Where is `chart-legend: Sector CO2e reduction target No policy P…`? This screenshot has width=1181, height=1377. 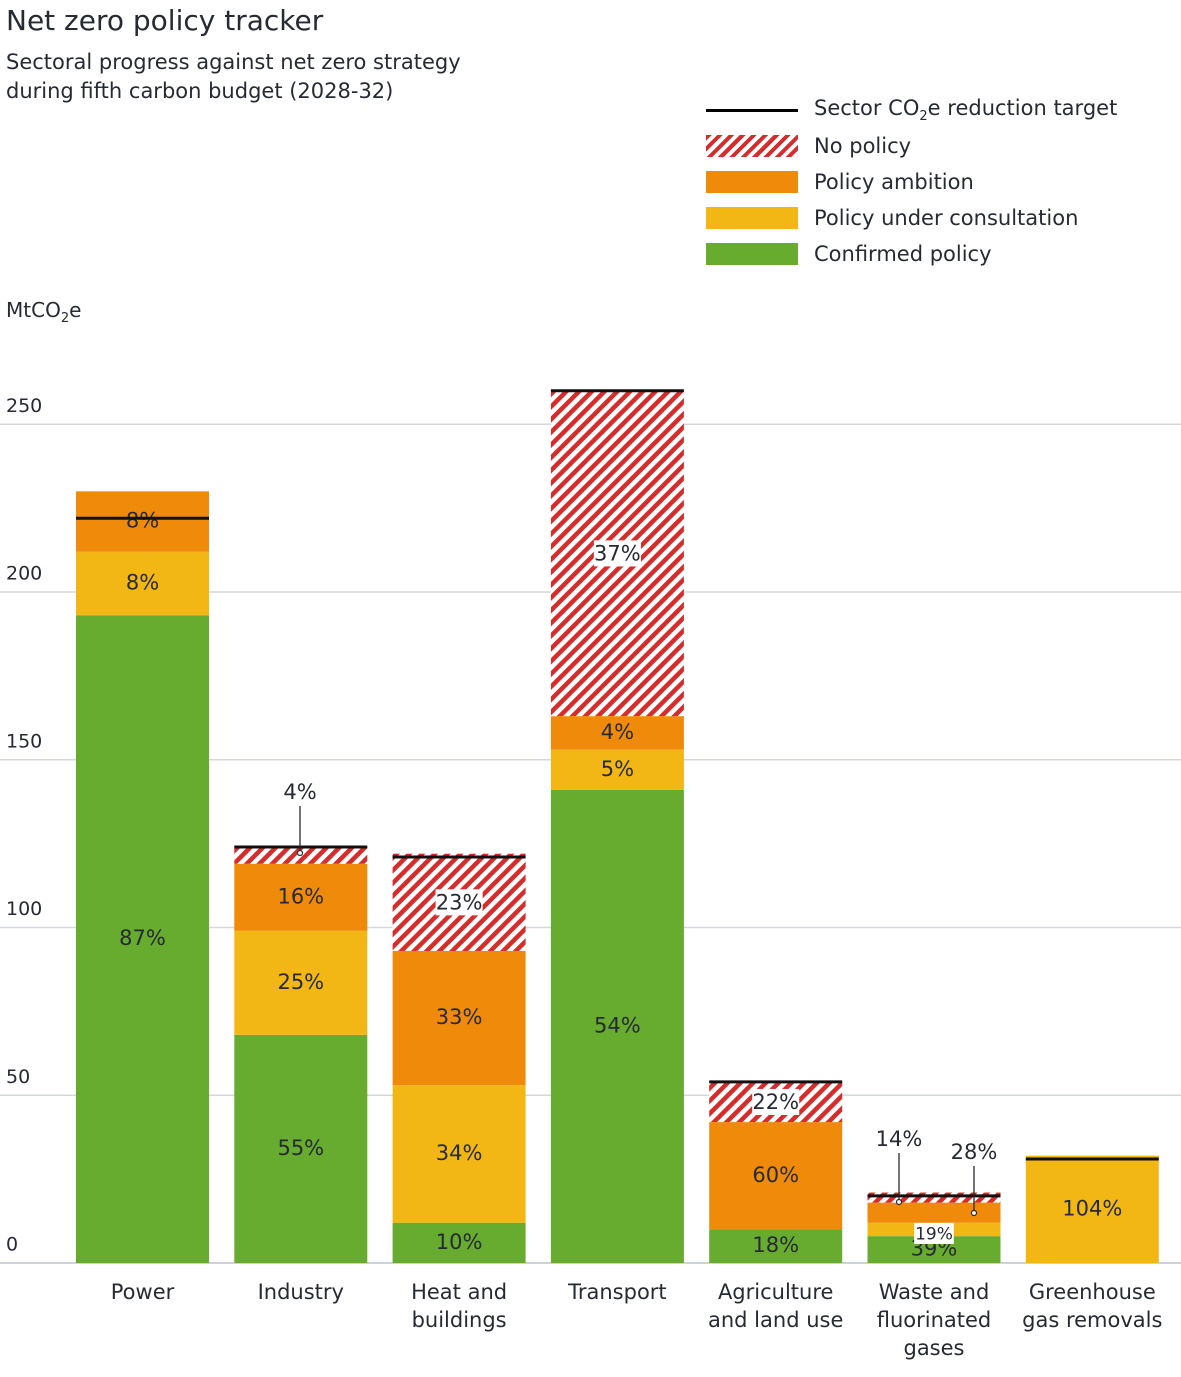
chart-legend: Sector CO2e reduction target No policy P… is located at coordinates (911, 182).